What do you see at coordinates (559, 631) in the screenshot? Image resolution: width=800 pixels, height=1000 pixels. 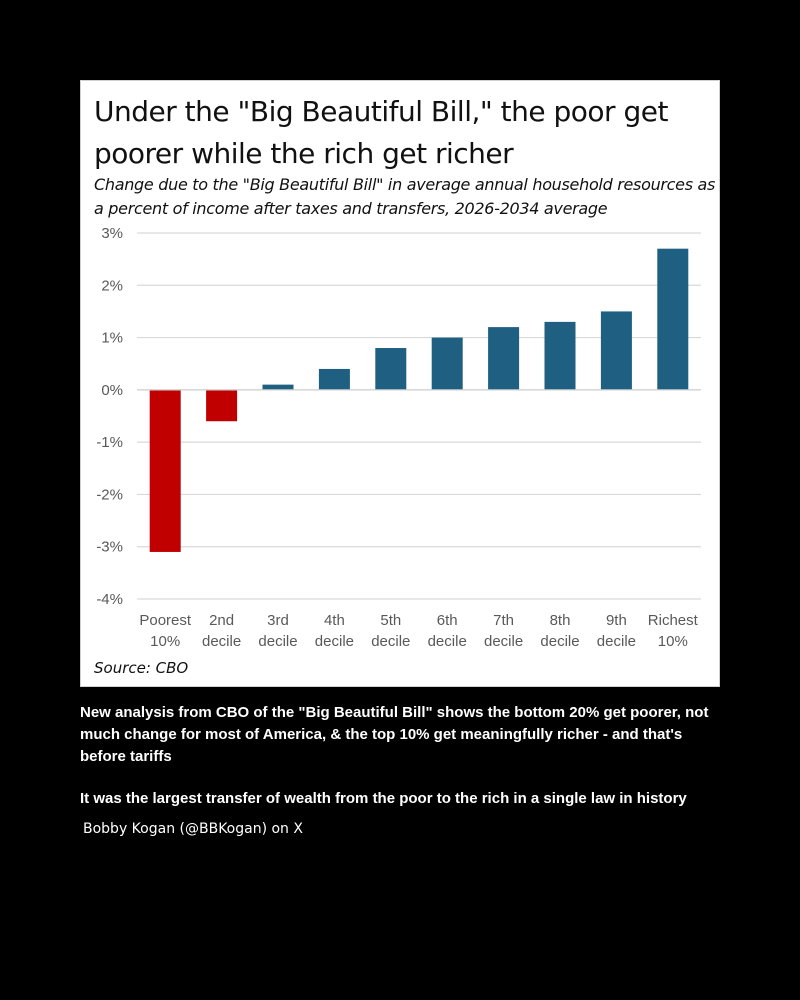 I see `x-tick-label: 8th decile` at bounding box center [559, 631].